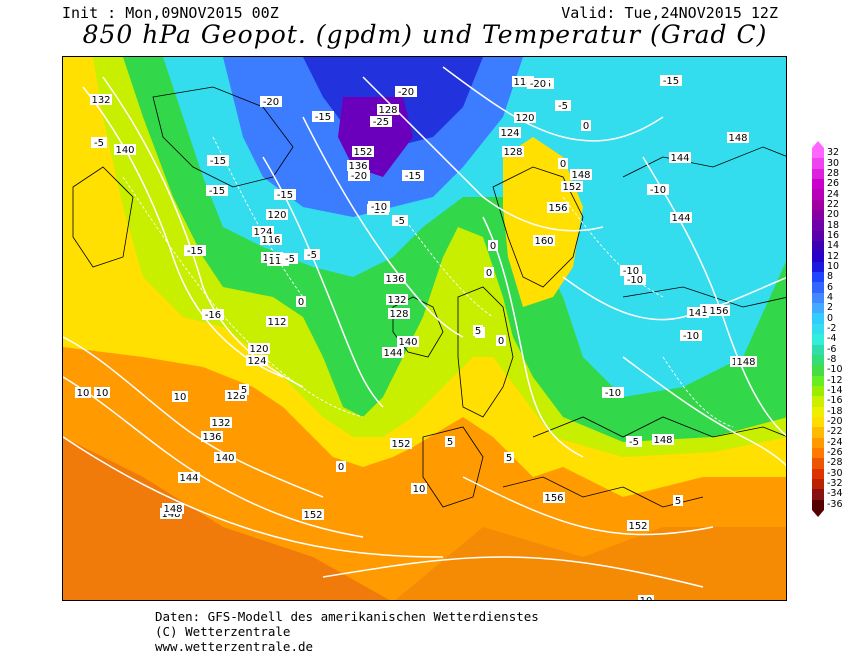 Image resolution: width=850 pixels, height=657 pixels. Describe the element at coordinates (830, 308) in the screenshot. I see `scale-label: 2` at that location.